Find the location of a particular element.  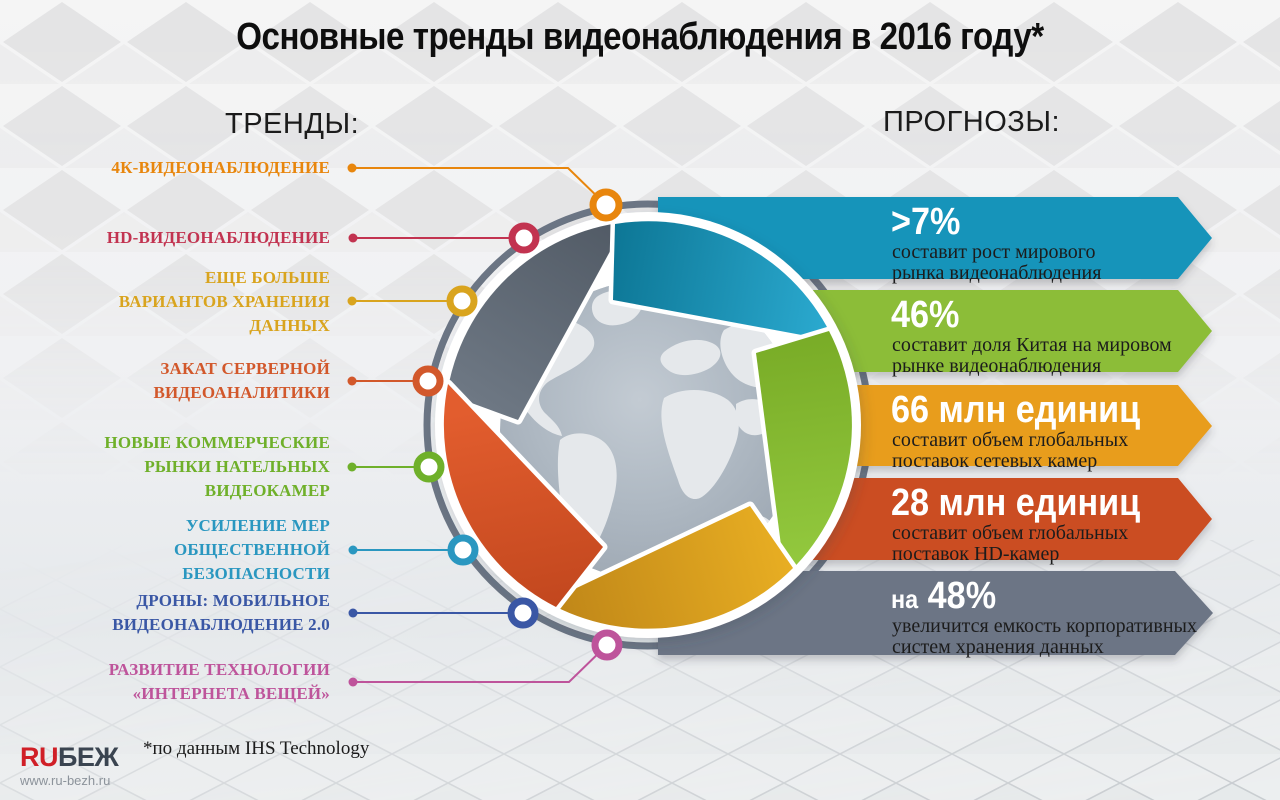

trend-dots is located at coordinates (352, 425).